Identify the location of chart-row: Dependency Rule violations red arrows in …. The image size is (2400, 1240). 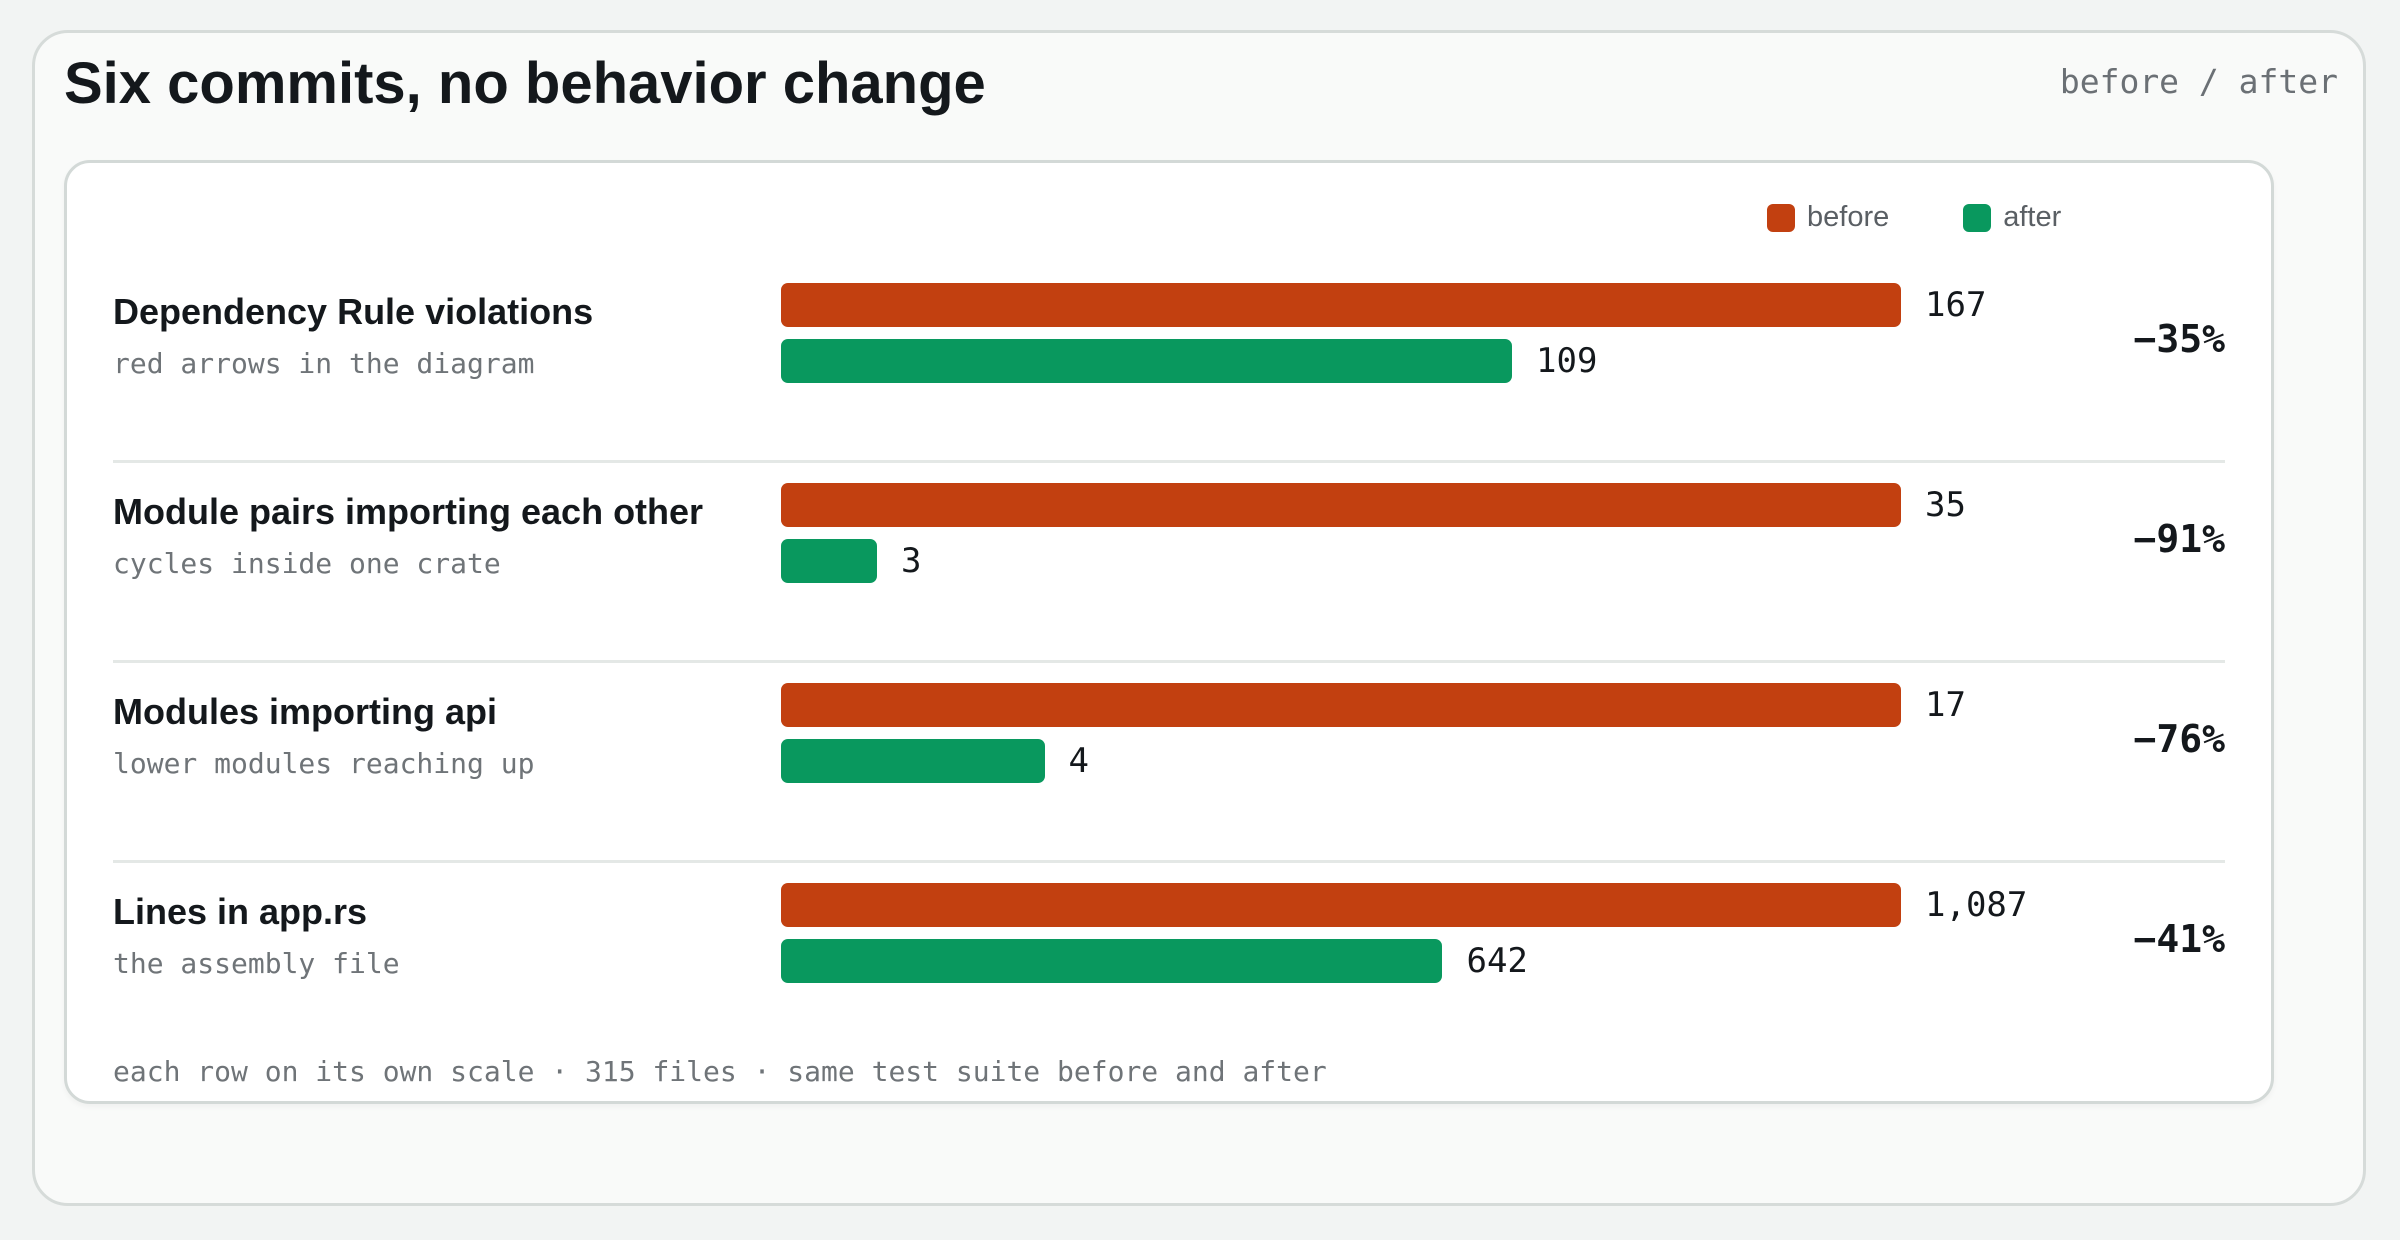
(1169, 363).